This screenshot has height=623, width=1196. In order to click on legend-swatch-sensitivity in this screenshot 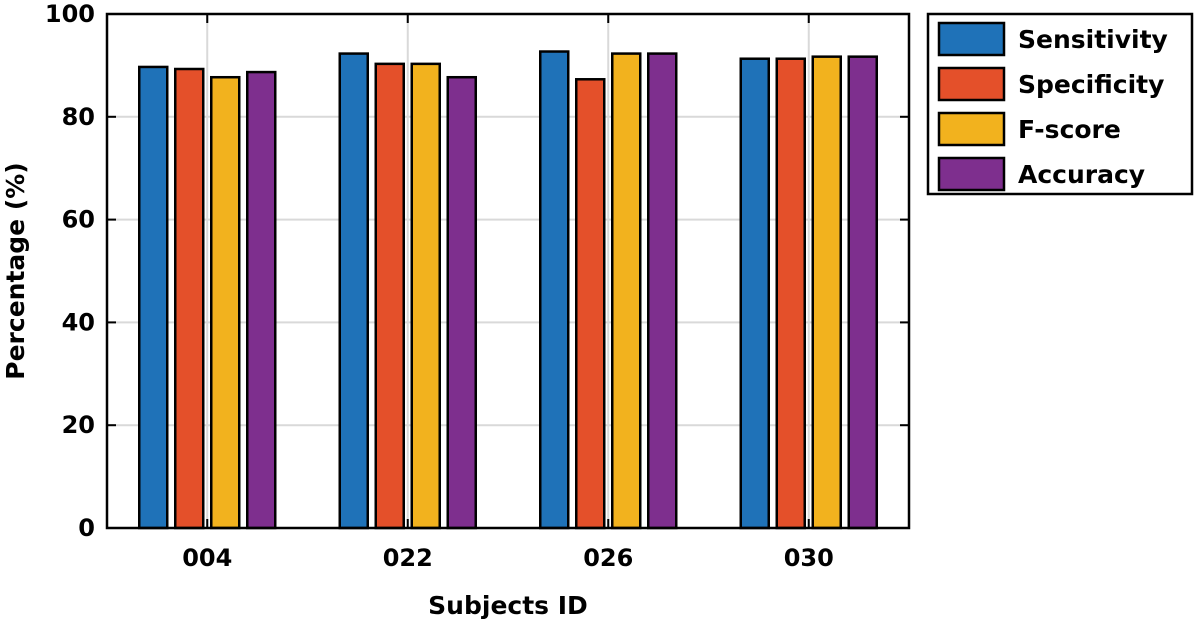, I will do `click(971, 39)`.